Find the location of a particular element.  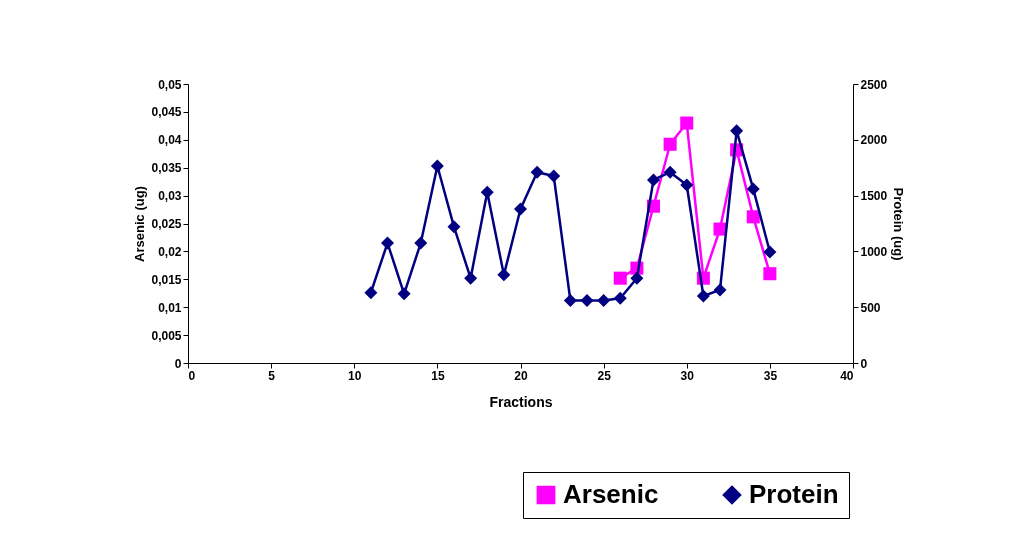

y2-tick-label: 0 is located at coordinates (864, 363).